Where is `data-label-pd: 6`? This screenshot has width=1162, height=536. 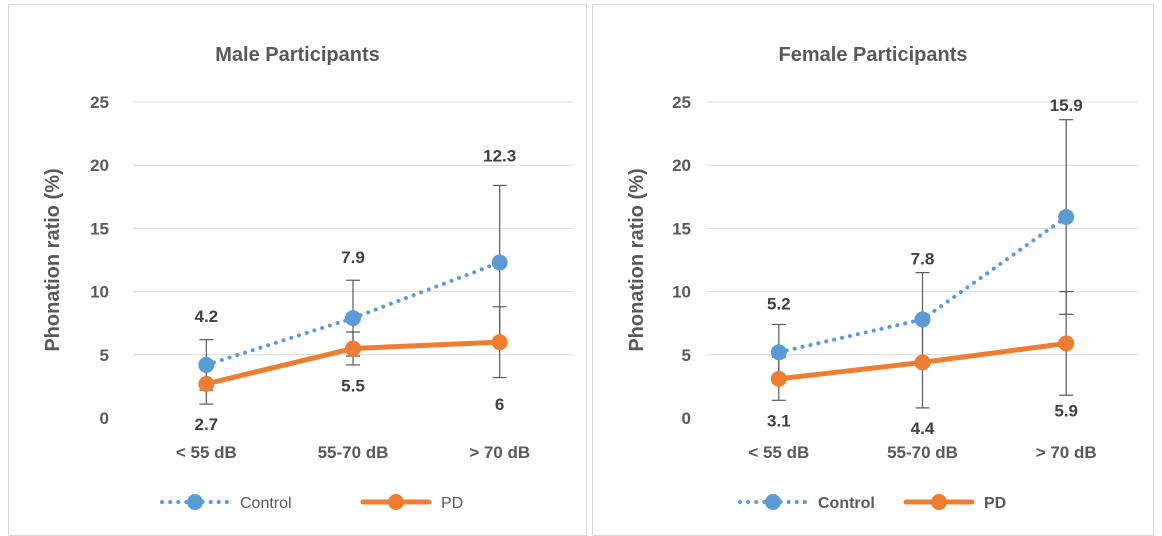 data-label-pd: 6 is located at coordinates (499, 404).